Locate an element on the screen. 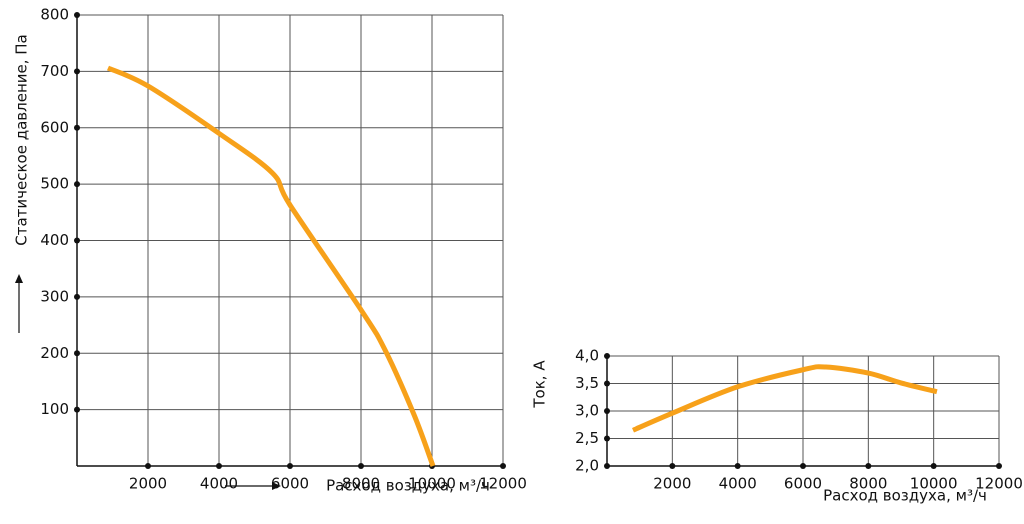  y-tick-label: 4,0 is located at coordinates (587, 356).